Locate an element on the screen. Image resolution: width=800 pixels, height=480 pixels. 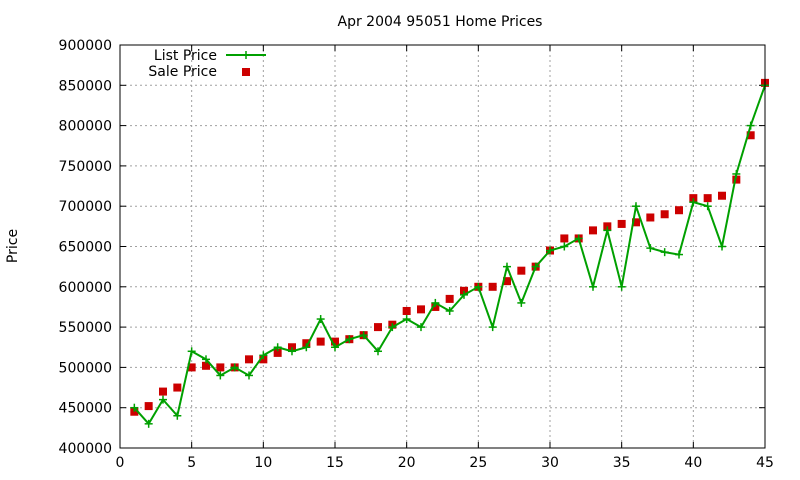
y-tick-label: 650000 is located at coordinates (85, 248).